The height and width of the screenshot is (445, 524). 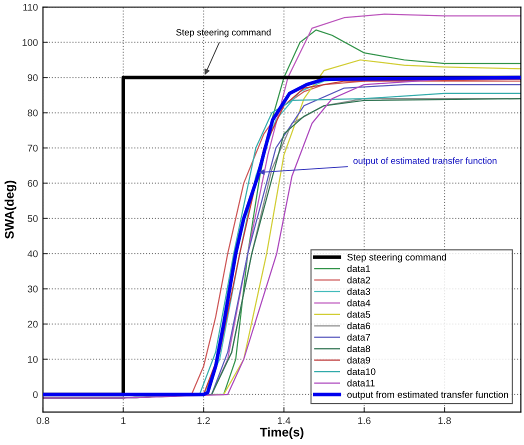 I want to click on legend-label: data1, so click(x=358, y=268).